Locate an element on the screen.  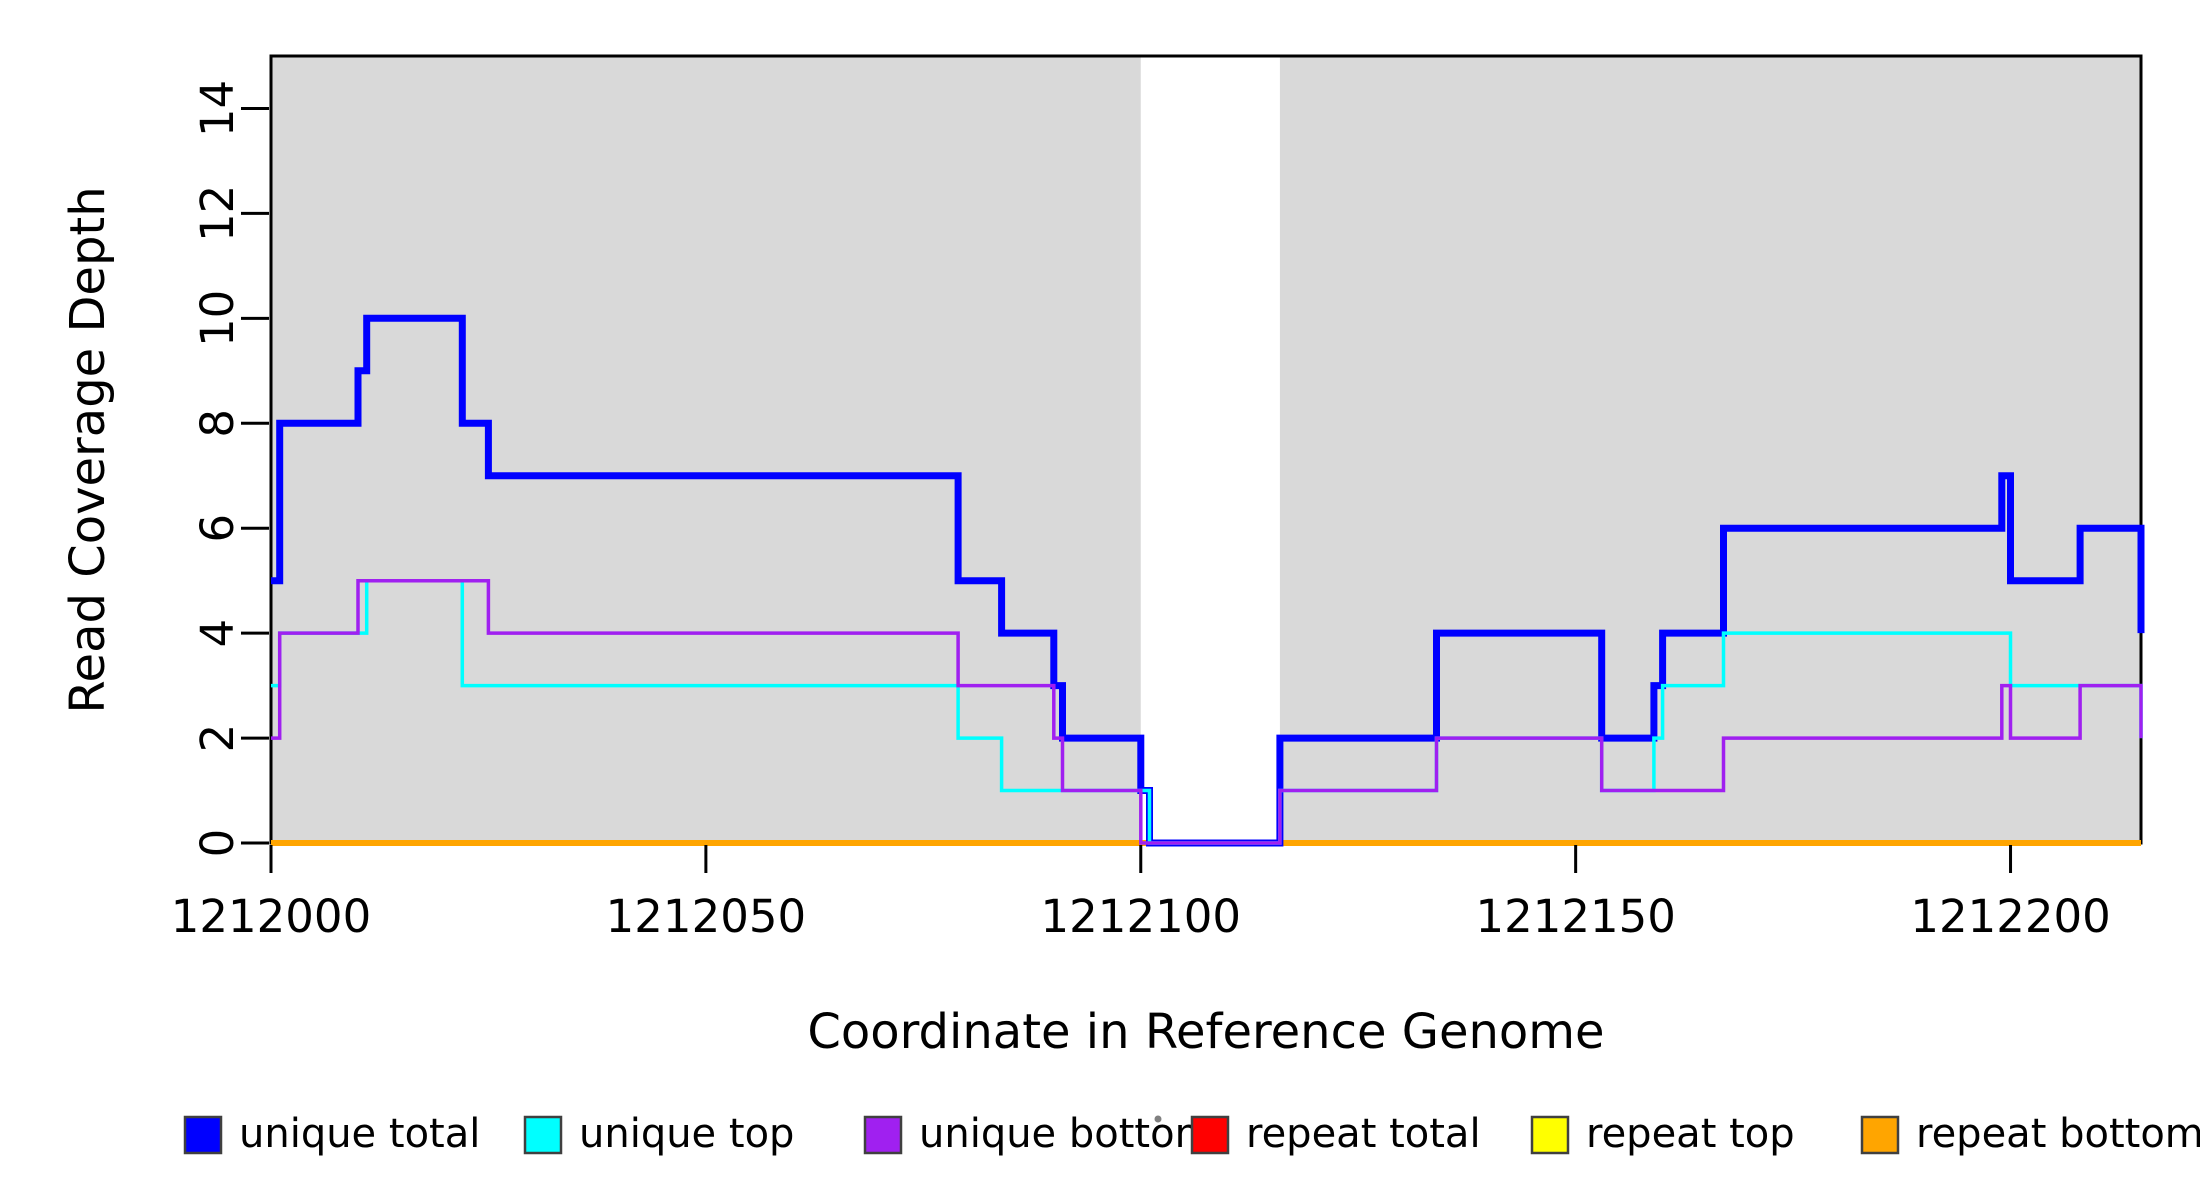
legend-label-unique-bottom: unique bottom is located at coordinates (1066, 1134).